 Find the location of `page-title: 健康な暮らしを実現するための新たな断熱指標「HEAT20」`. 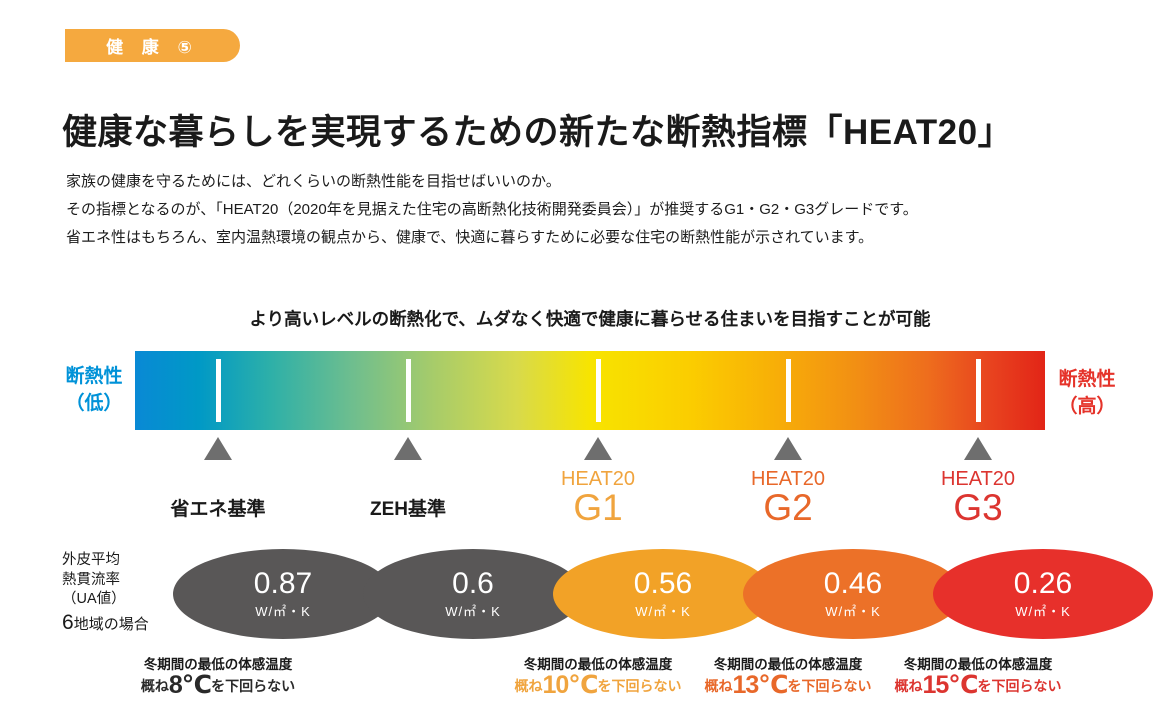

page-title: 健康な暮らしを実現するための新たな断熱指標「HEAT20」 is located at coordinates (538, 132).